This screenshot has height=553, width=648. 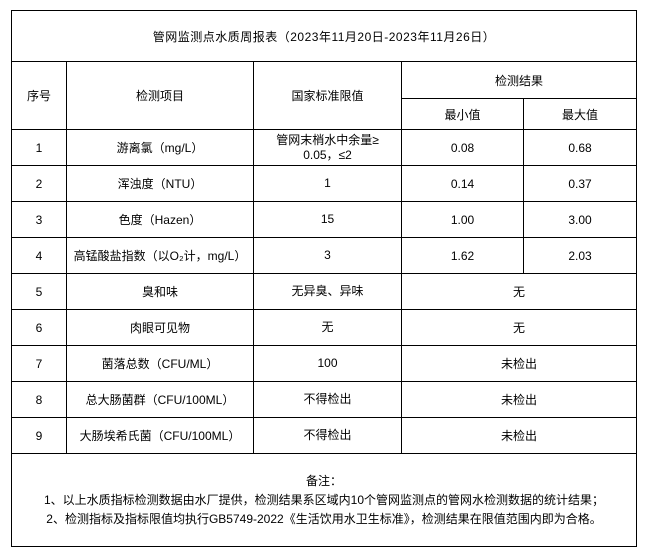 What do you see at coordinates (462, 255) in the screenshot?
I see `cell-min: 1.62` at bounding box center [462, 255].